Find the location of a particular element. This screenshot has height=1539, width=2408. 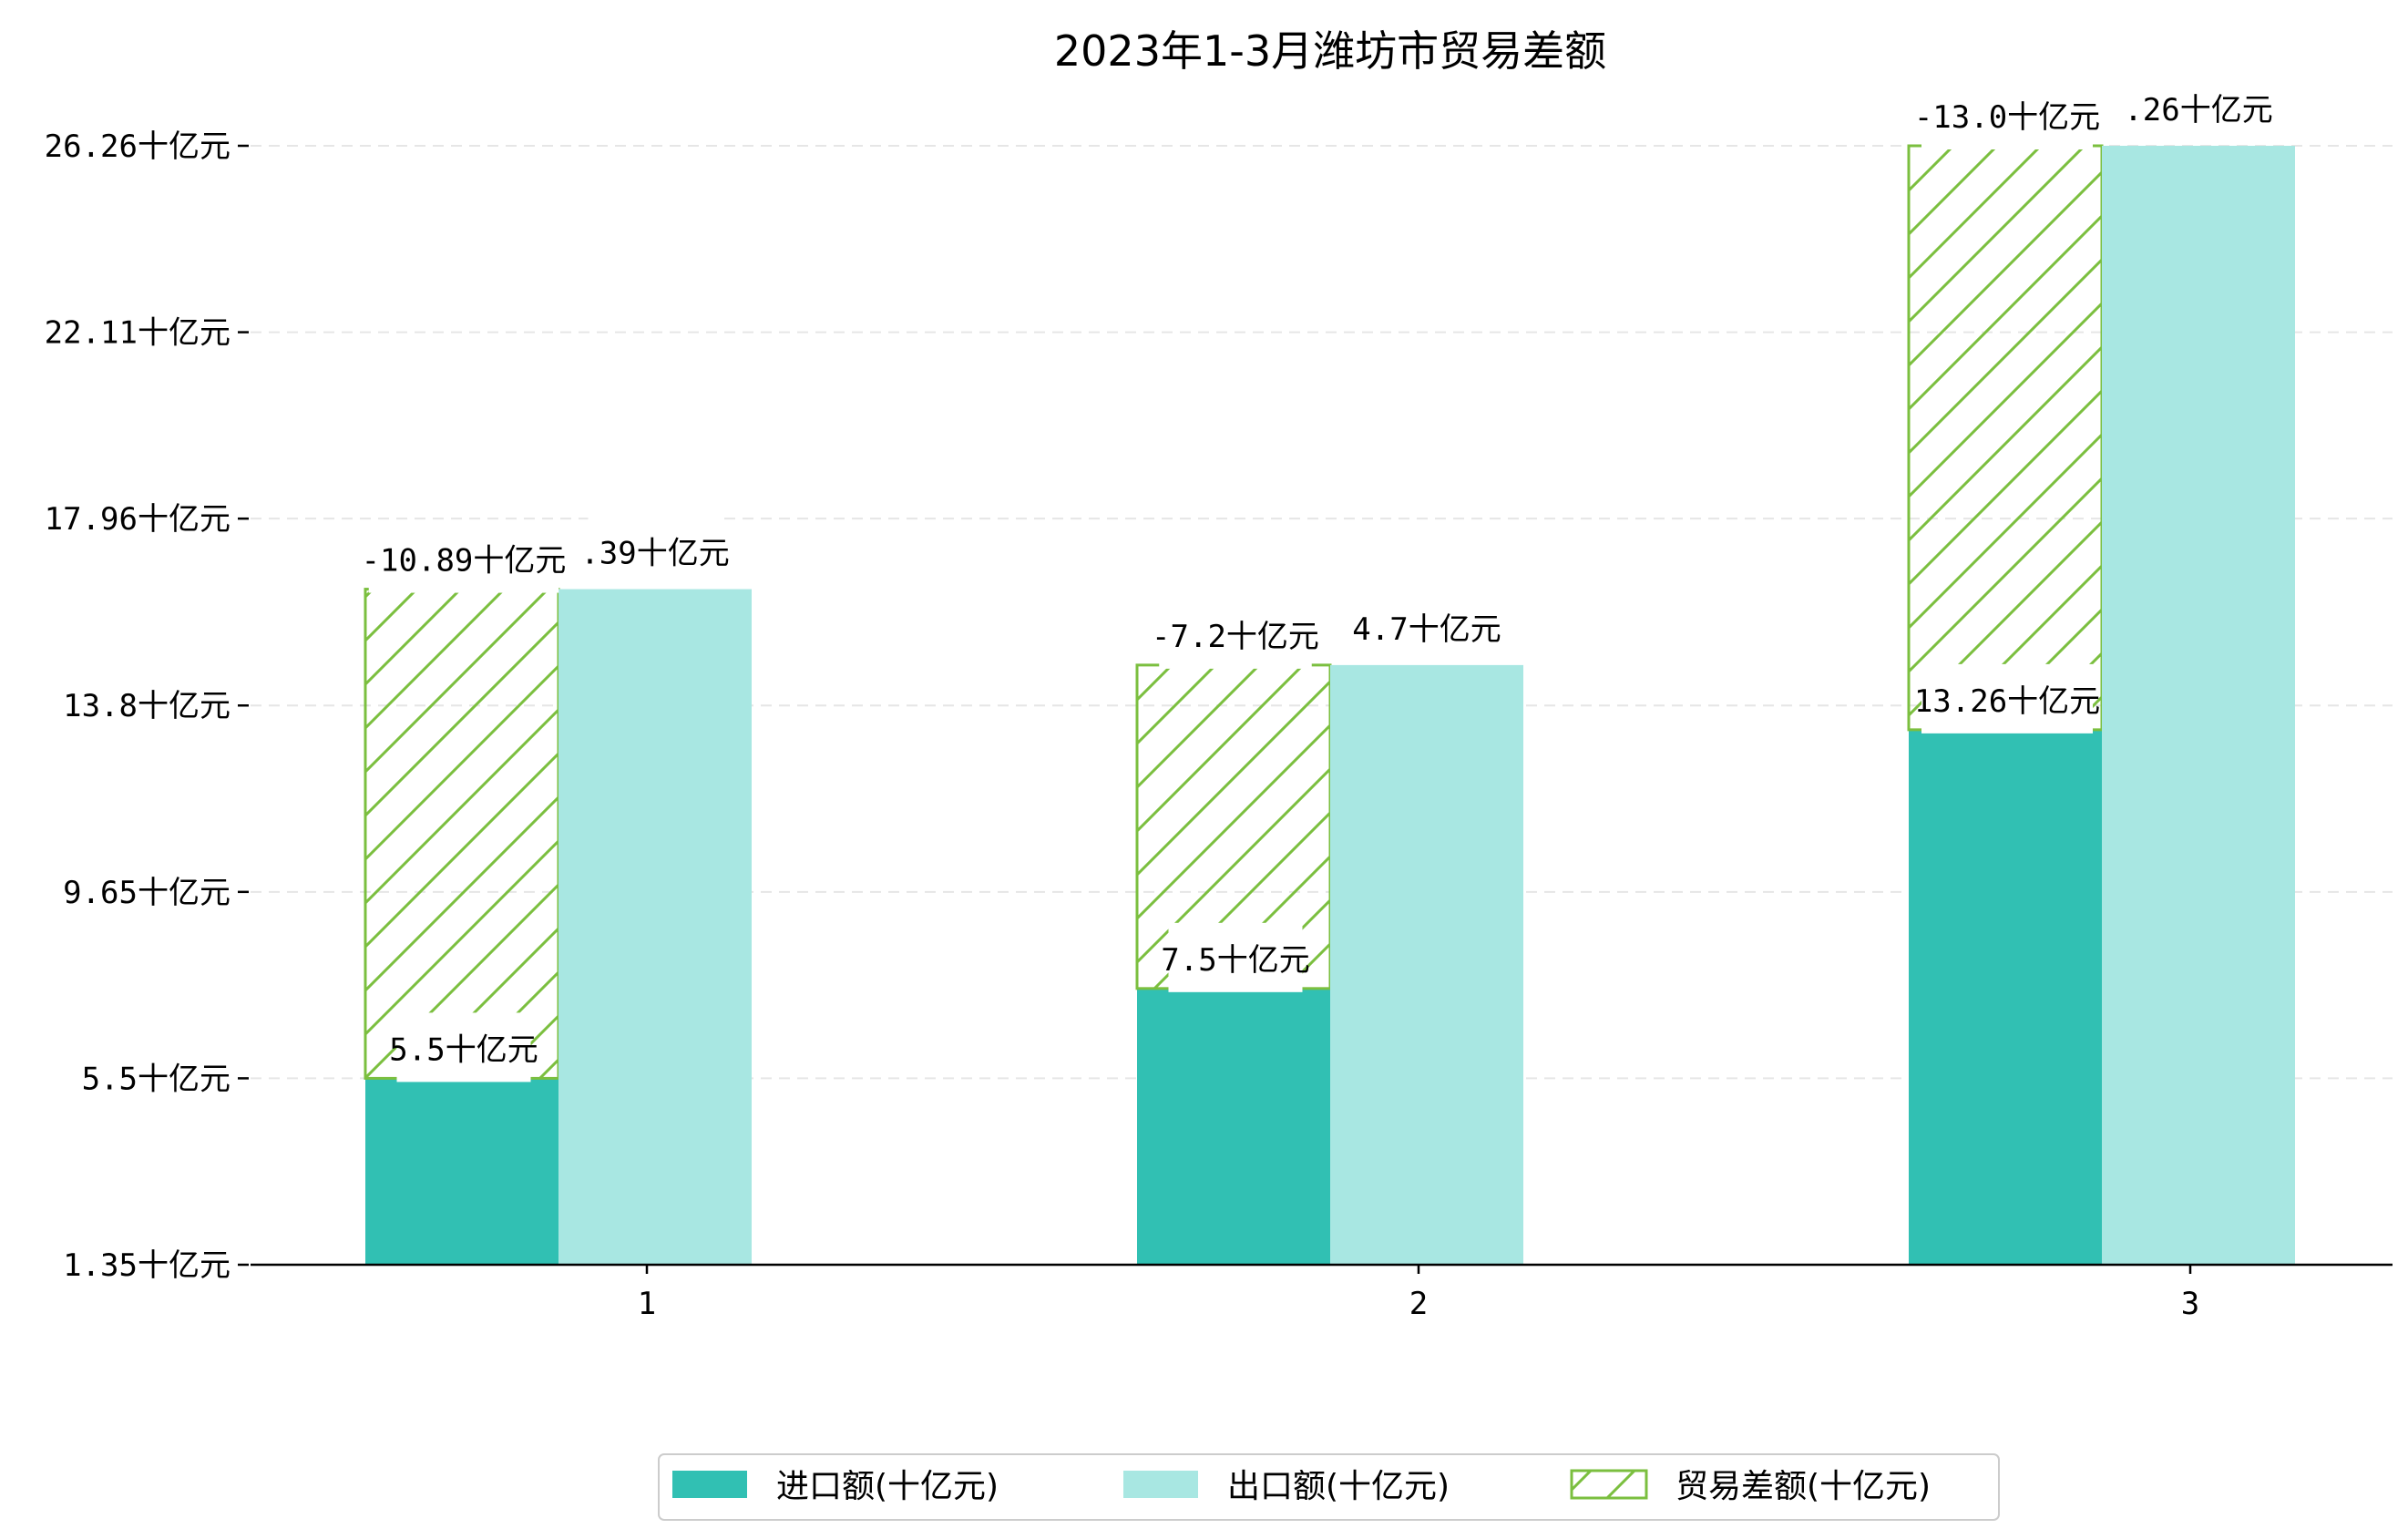

legend: 进口额(十亿元) 出口额(十亿元) 贸易差额(十亿元) is located at coordinates (1329, 1487).